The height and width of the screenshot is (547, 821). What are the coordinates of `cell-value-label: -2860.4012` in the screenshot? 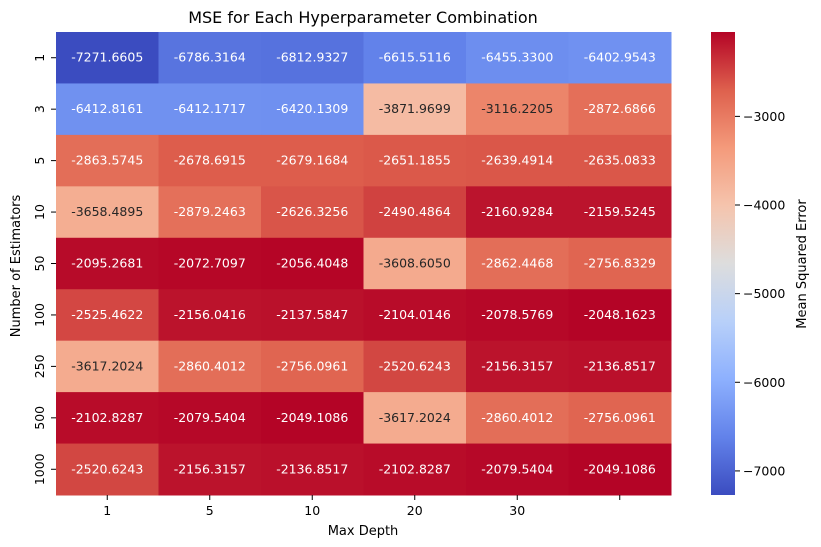 It's located at (210, 365).